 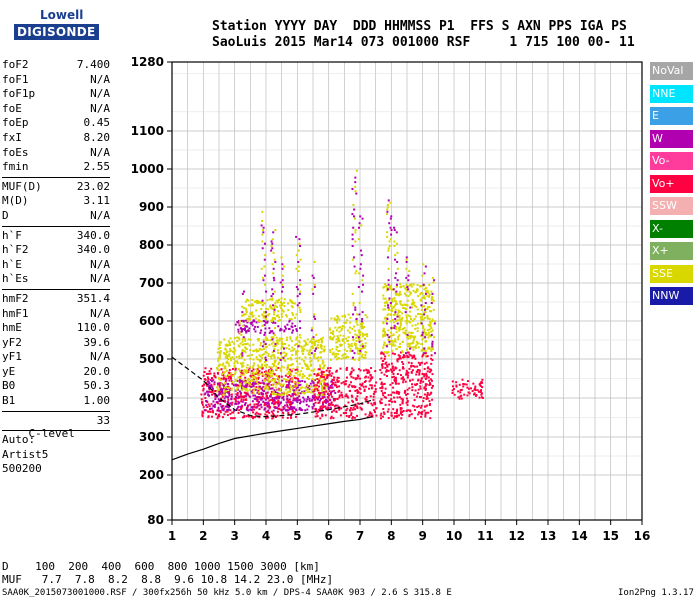 I want to click on auto-scaler-code: 500200, so click(x=22, y=469).